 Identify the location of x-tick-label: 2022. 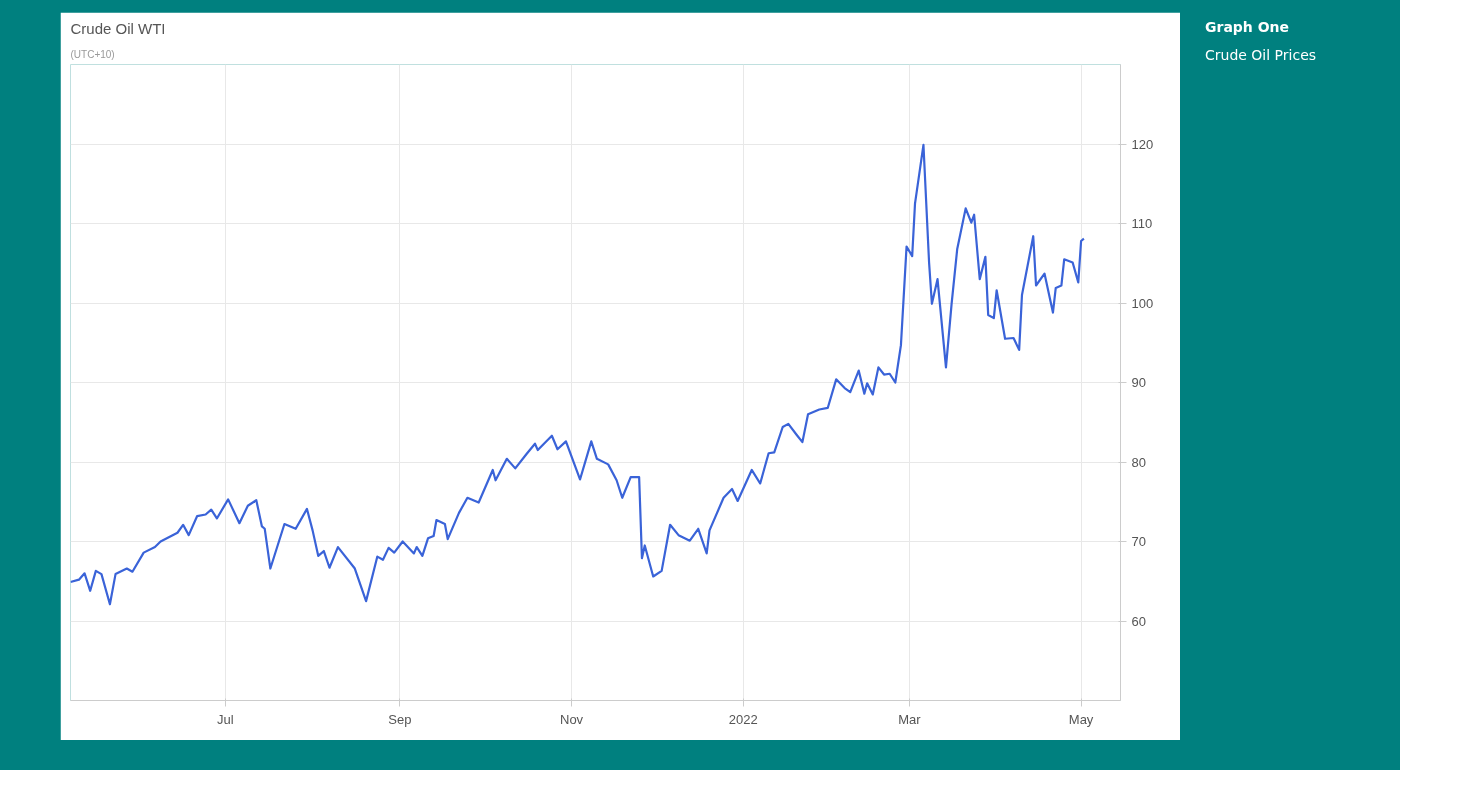
(743, 719).